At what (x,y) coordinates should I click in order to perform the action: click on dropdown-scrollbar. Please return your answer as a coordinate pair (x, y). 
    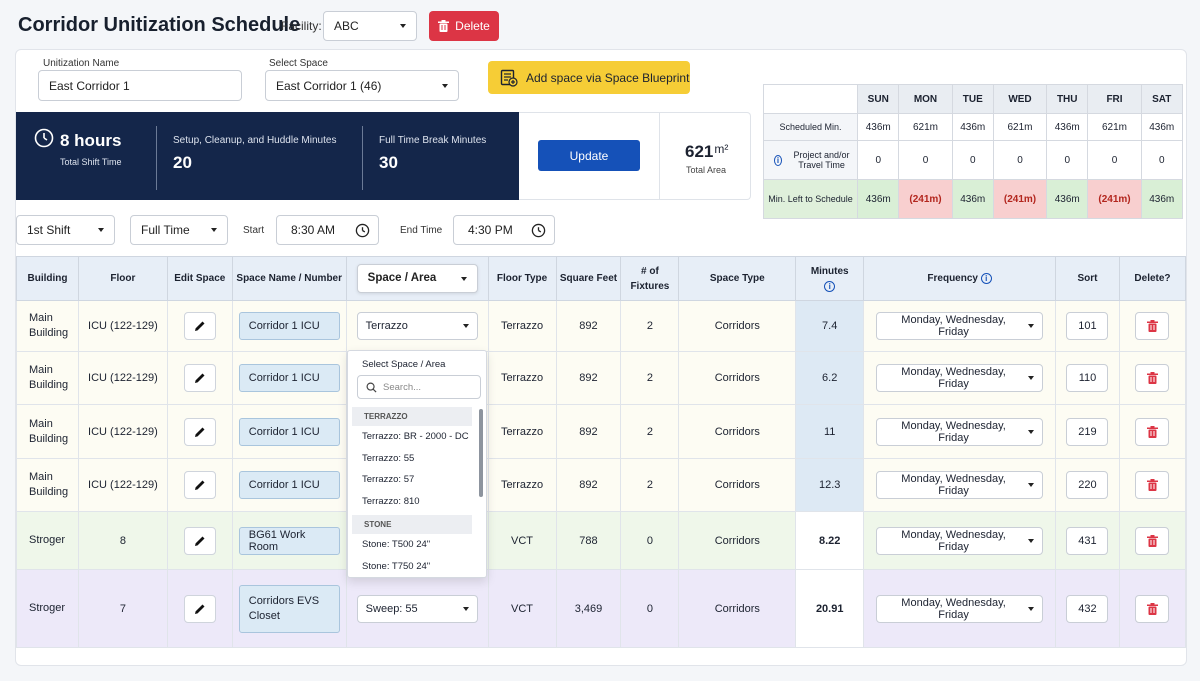
    Looking at the image, I should click on (481, 453).